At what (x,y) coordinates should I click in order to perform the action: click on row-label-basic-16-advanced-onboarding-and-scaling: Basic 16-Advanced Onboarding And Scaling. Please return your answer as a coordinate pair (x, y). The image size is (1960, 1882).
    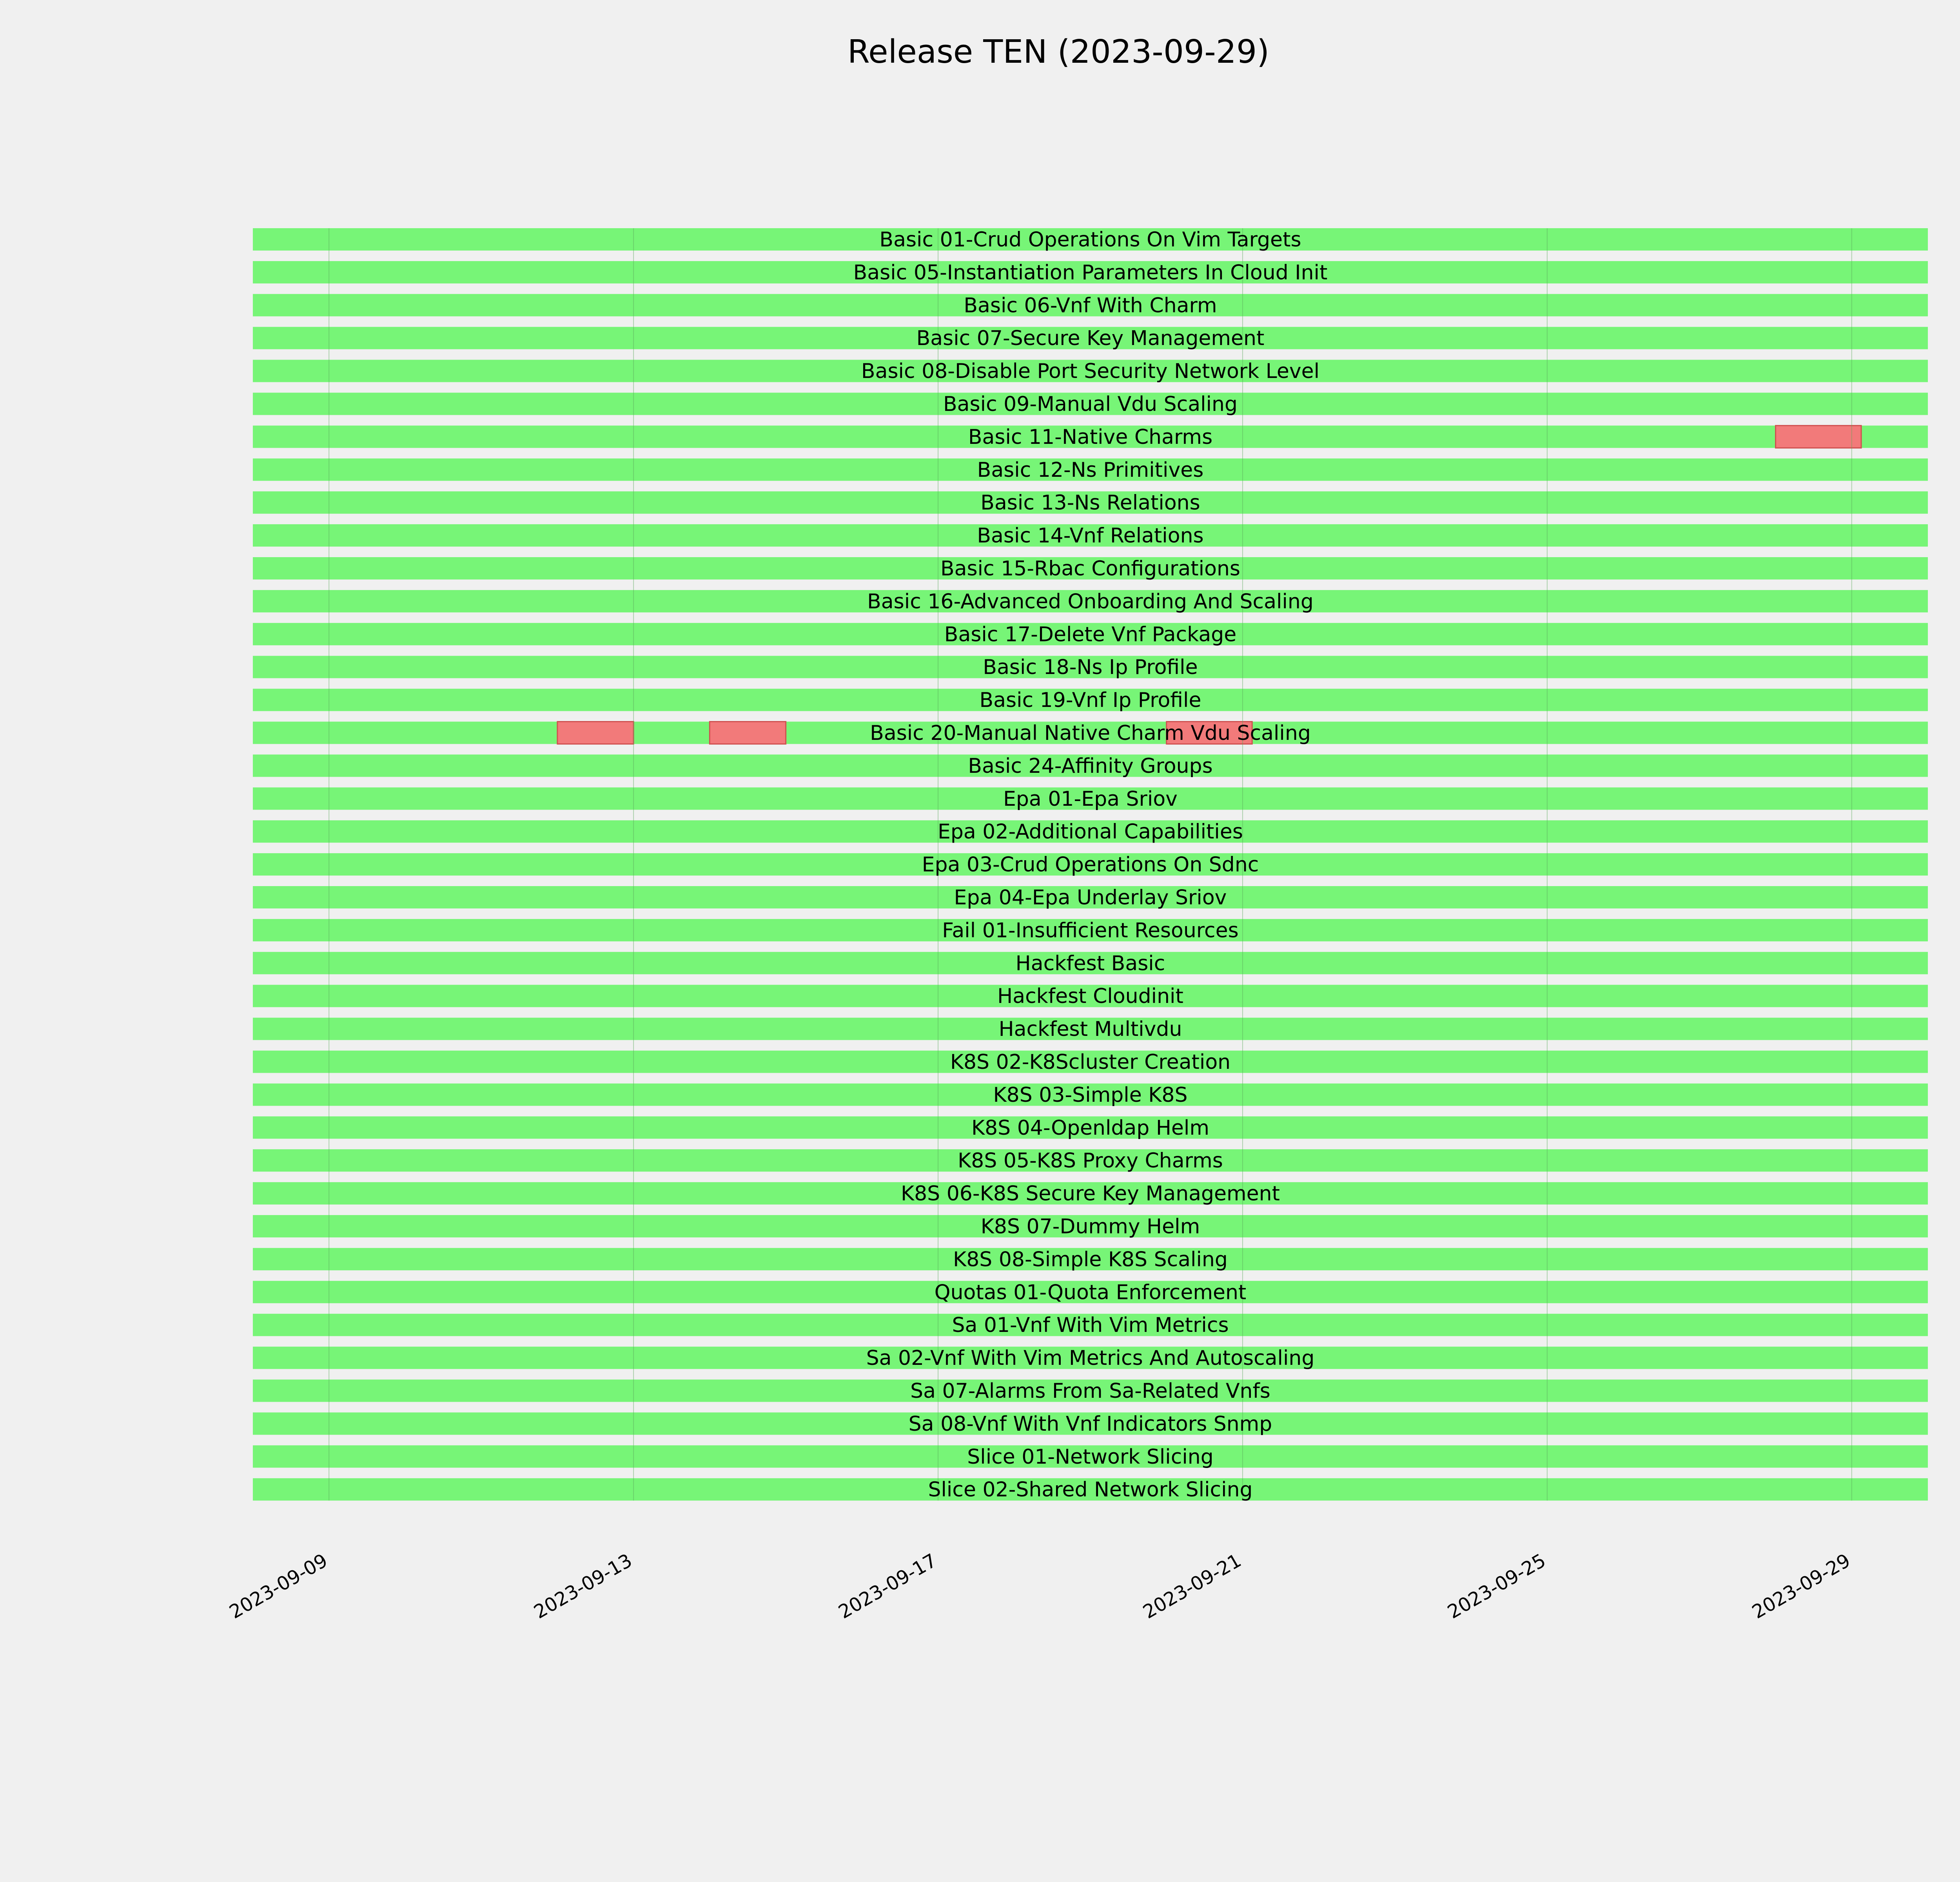
    Looking at the image, I should click on (1090, 601).